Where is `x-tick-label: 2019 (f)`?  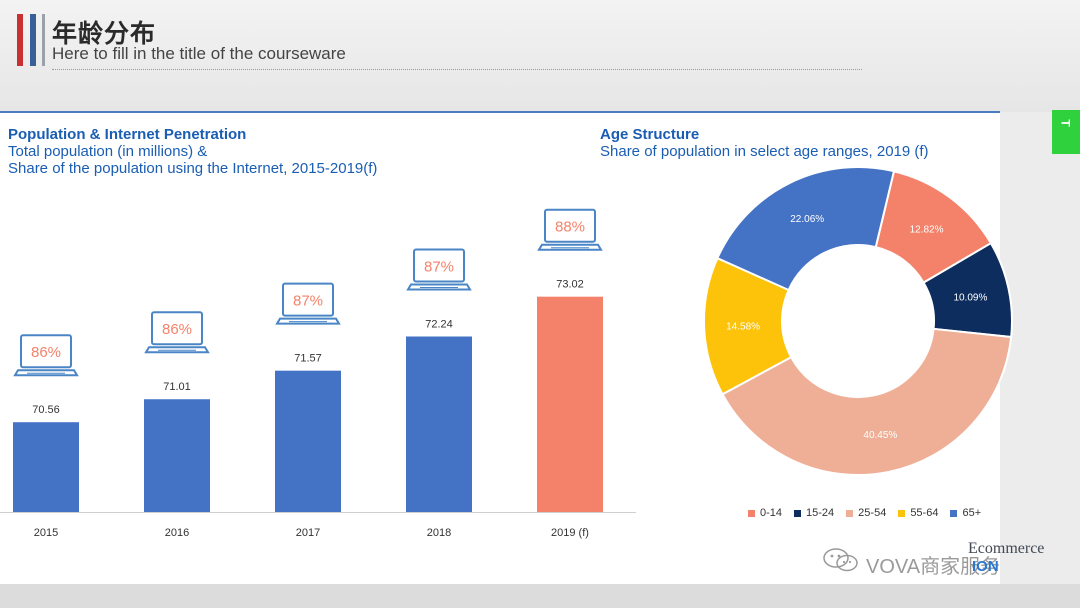 x-tick-label: 2019 (f) is located at coordinates (570, 533).